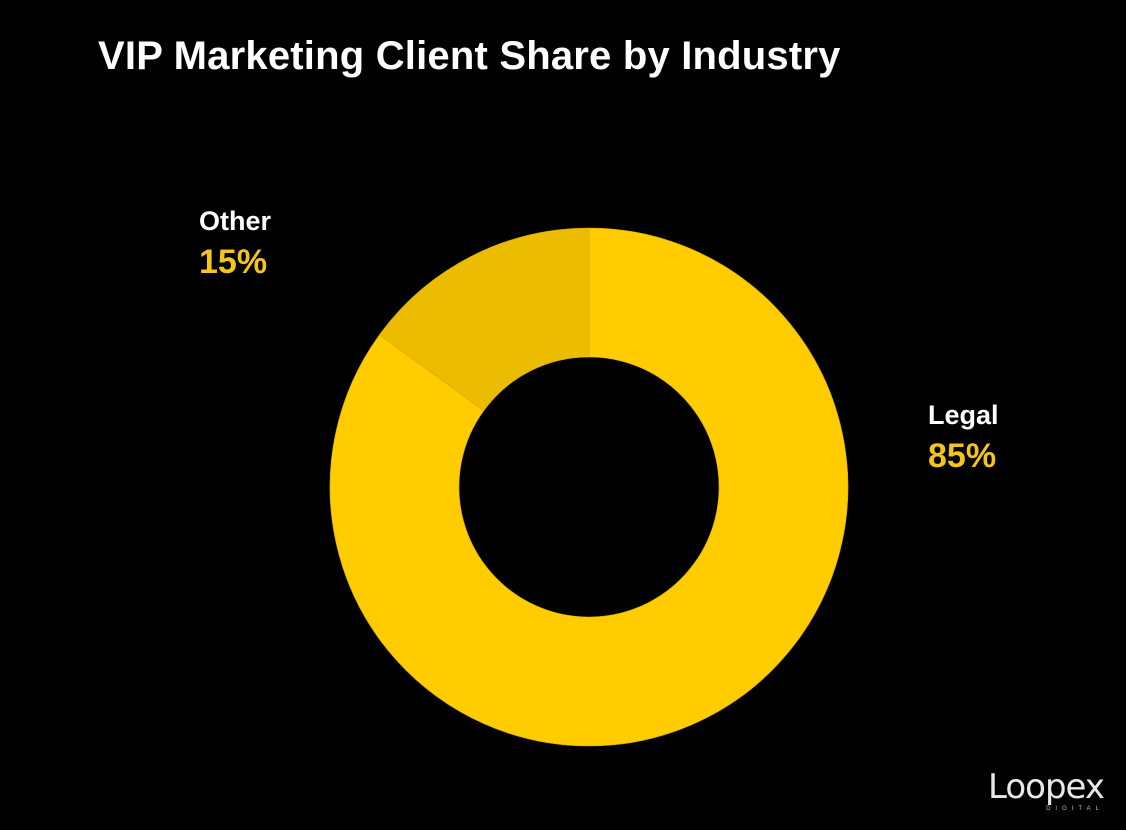 This screenshot has width=1126, height=830. What do you see at coordinates (484, 319) in the screenshot?
I see `donut-slice-other` at bounding box center [484, 319].